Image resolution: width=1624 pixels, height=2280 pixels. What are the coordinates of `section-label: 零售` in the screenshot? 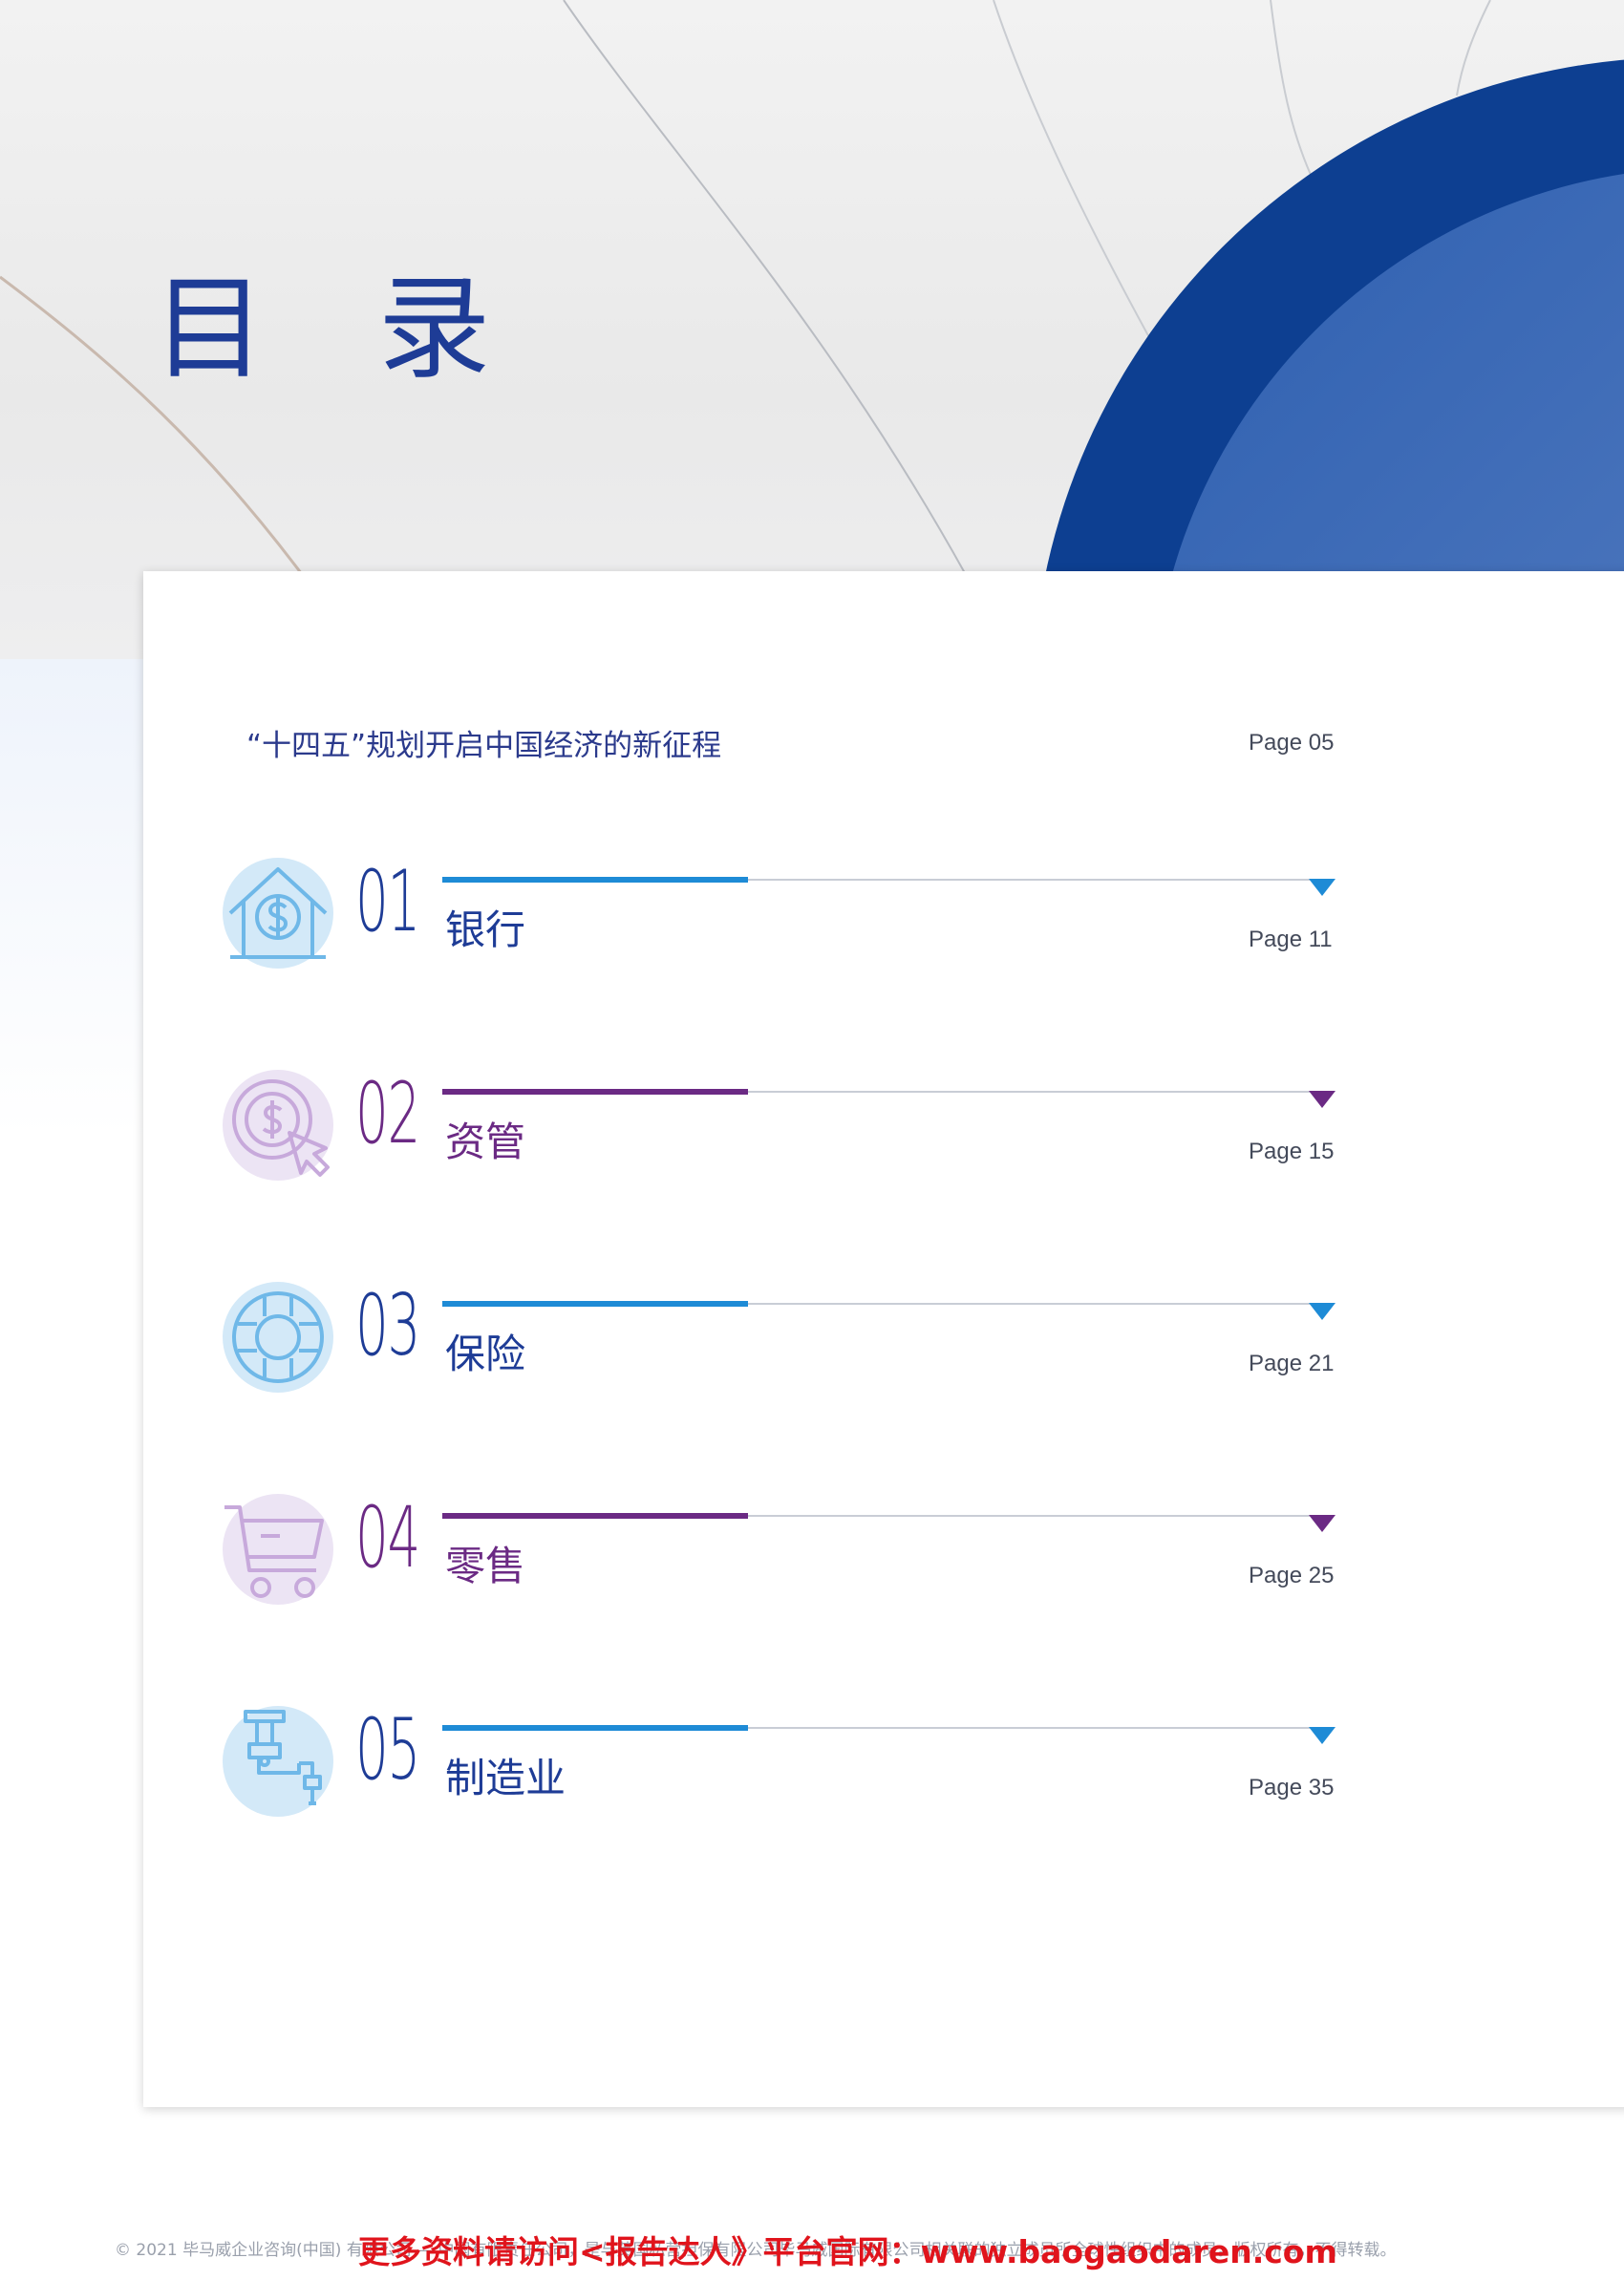 It's located at (486, 1566).